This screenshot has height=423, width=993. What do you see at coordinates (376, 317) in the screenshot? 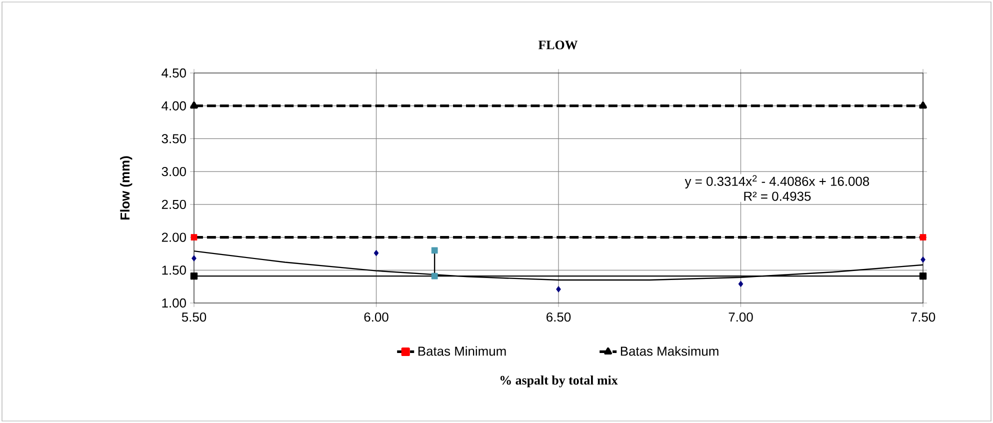
I see `x-tick-label: 6.00` at bounding box center [376, 317].